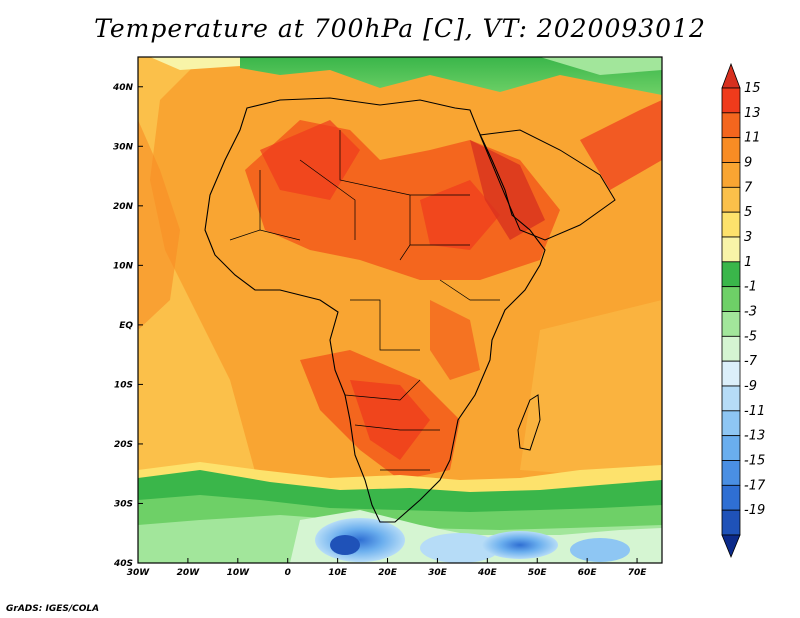  What do you see at coordinates (750, 336) in the screenshot?
I see `colorbar-label: -5` at bounding box center [750, 336].